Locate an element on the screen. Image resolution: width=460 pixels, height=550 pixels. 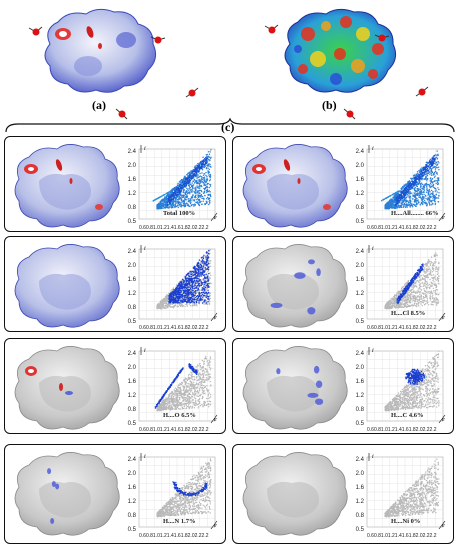
label-a: (a) is located at coordinates (99, 105).